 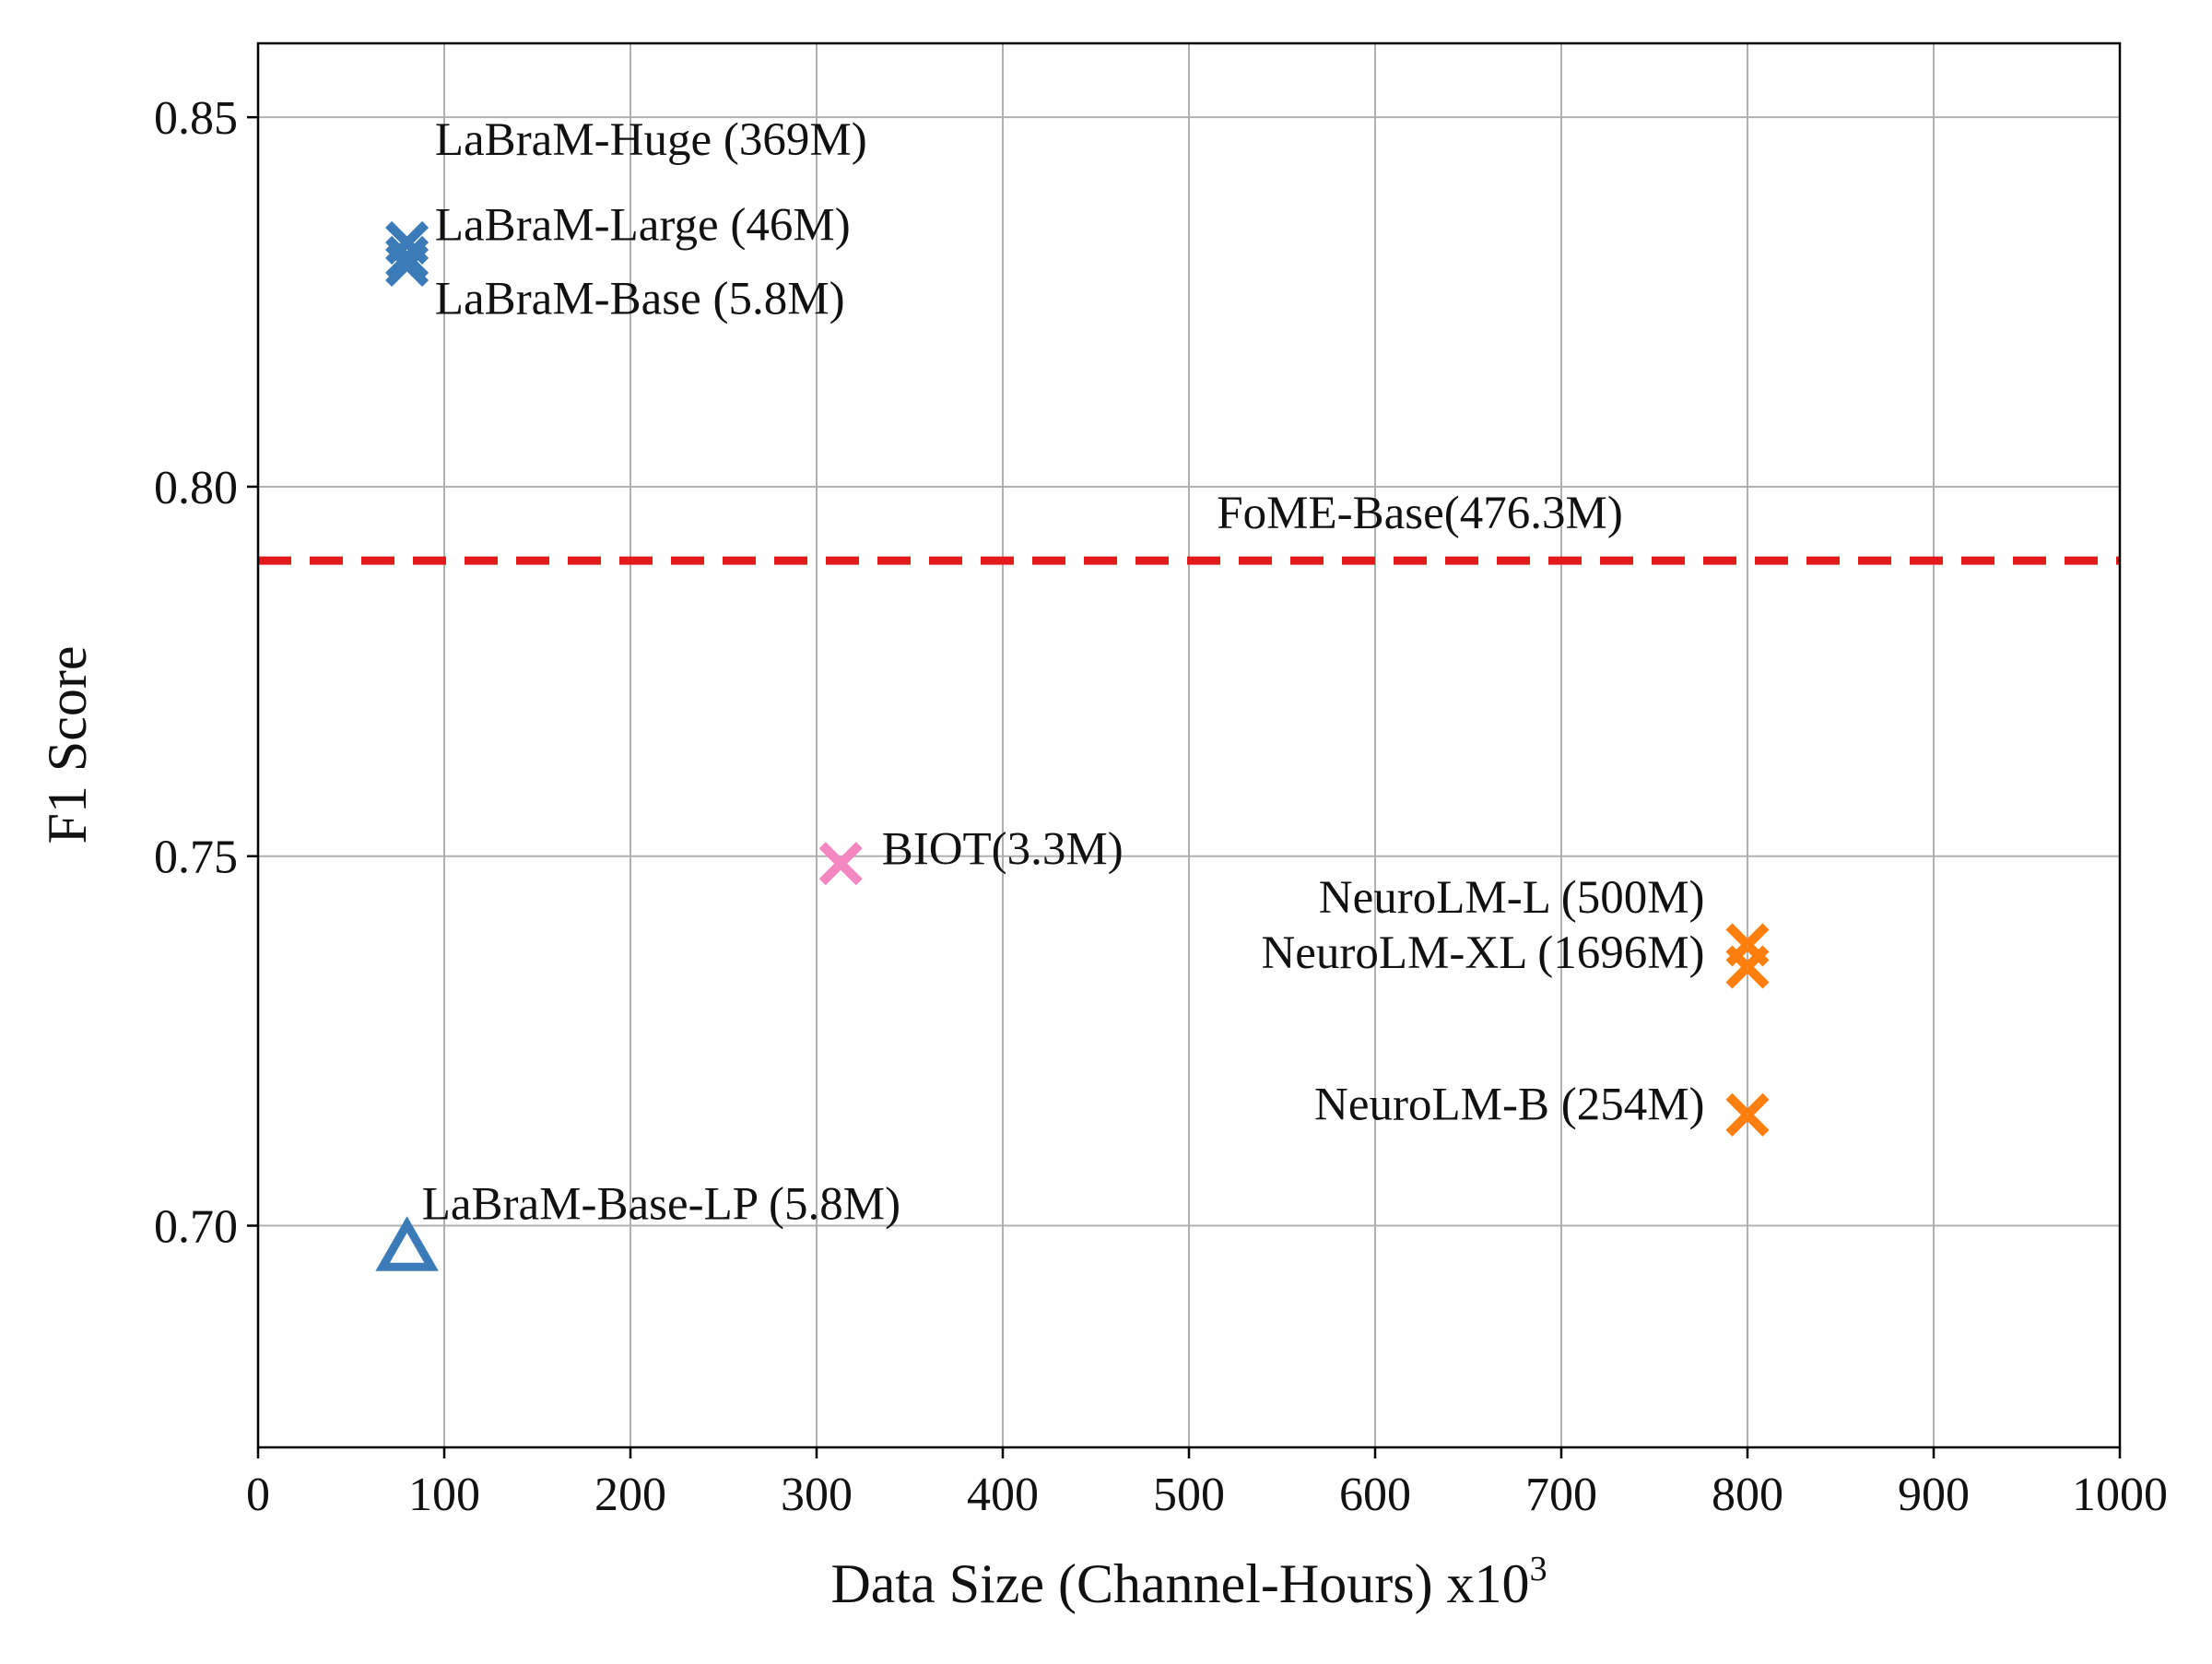 I want to click on labram-huge-369m-label: LaBraM-Huge (369M), so click(x=651, y=140).